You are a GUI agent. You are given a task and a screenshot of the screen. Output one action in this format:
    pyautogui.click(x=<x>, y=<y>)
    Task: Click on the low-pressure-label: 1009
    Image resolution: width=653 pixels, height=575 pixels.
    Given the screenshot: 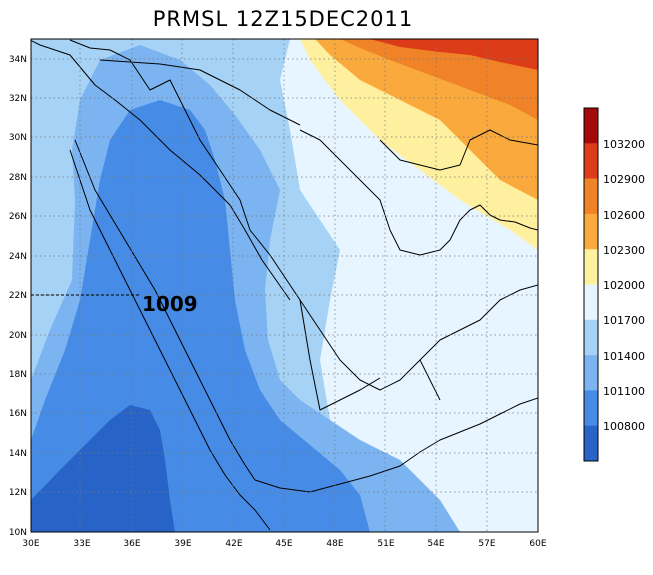 What is the action you would take?
    pyautogui.click(x=170, y=304)
    